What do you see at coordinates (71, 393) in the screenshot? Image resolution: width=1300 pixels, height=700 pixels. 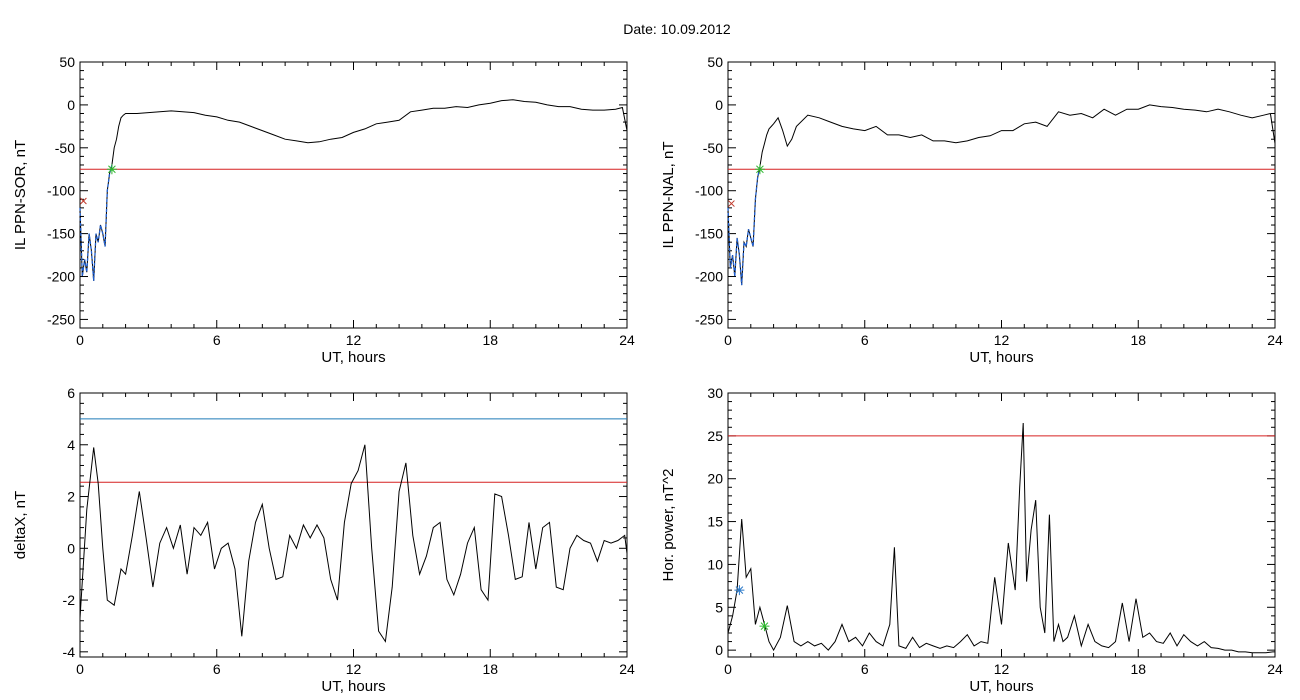 I see `y-tick-label: 6` at bounding box center [71, 393].